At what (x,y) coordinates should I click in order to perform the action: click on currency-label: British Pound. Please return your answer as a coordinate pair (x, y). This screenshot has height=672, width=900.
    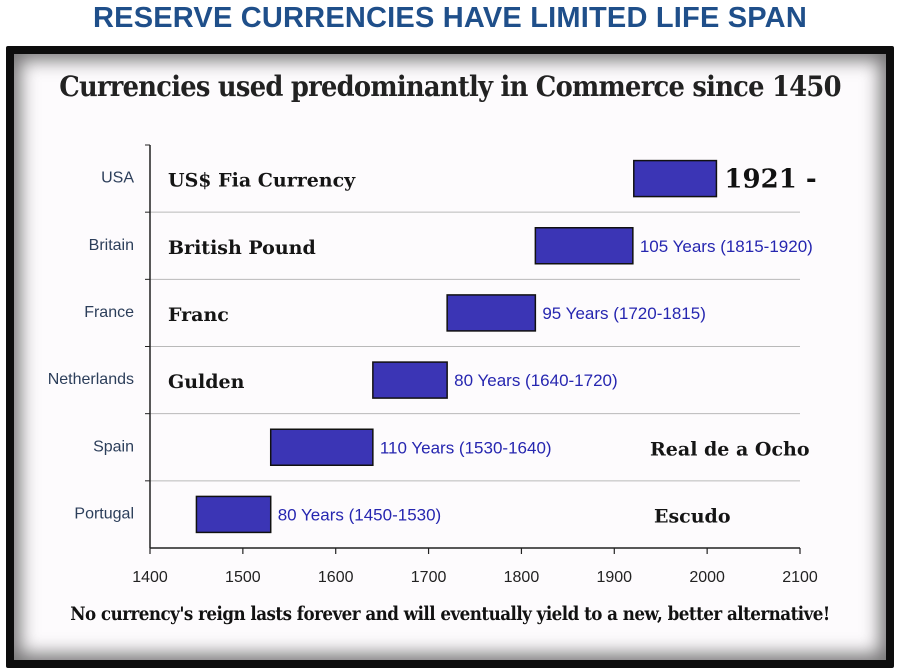
    Looking at the image, I should click on (242, 248).